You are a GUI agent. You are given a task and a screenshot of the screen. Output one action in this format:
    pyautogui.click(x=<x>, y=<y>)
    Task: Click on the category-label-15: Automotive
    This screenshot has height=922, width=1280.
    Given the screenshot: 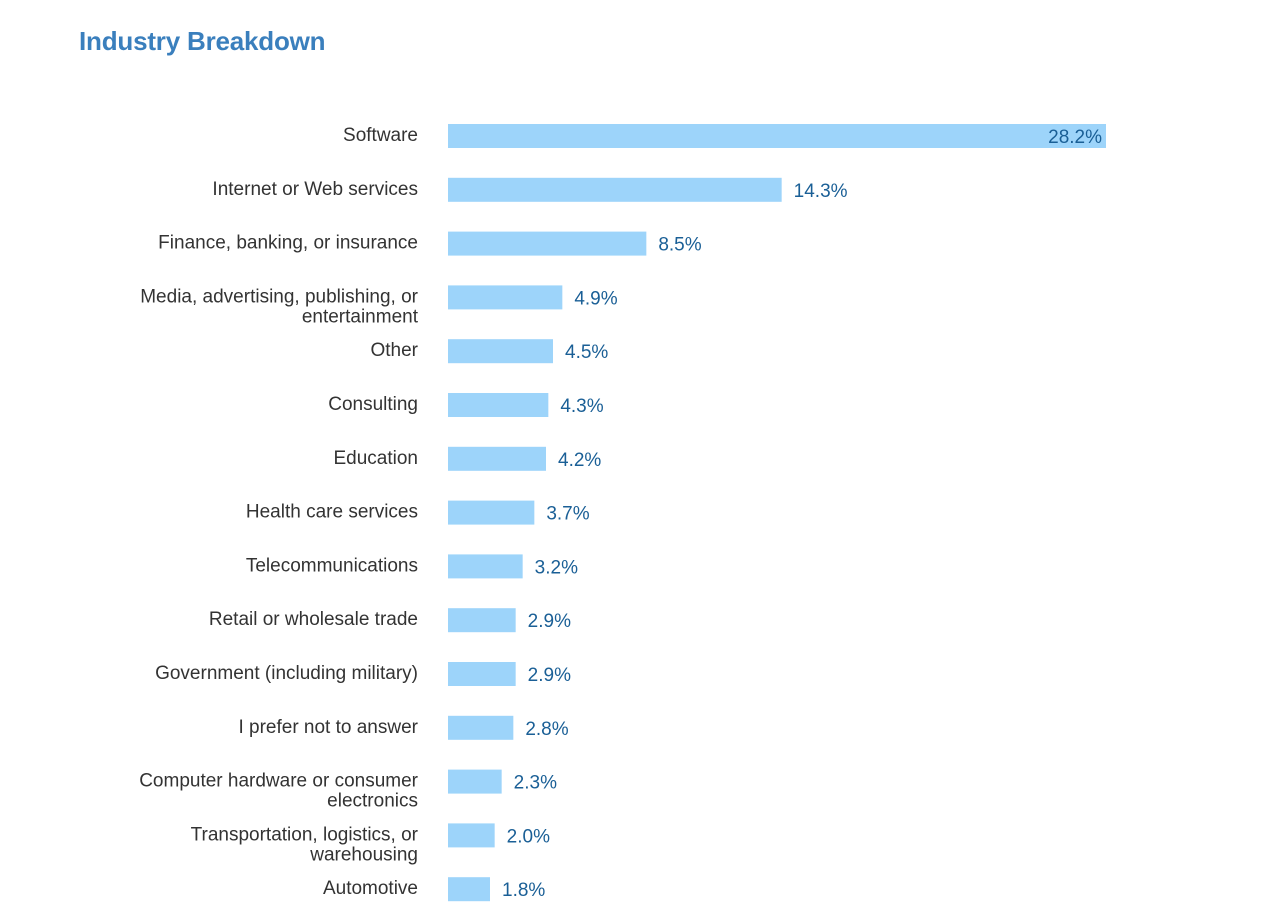 What is the action you would take?
    pyautogui.click(x=370, y=888)
    